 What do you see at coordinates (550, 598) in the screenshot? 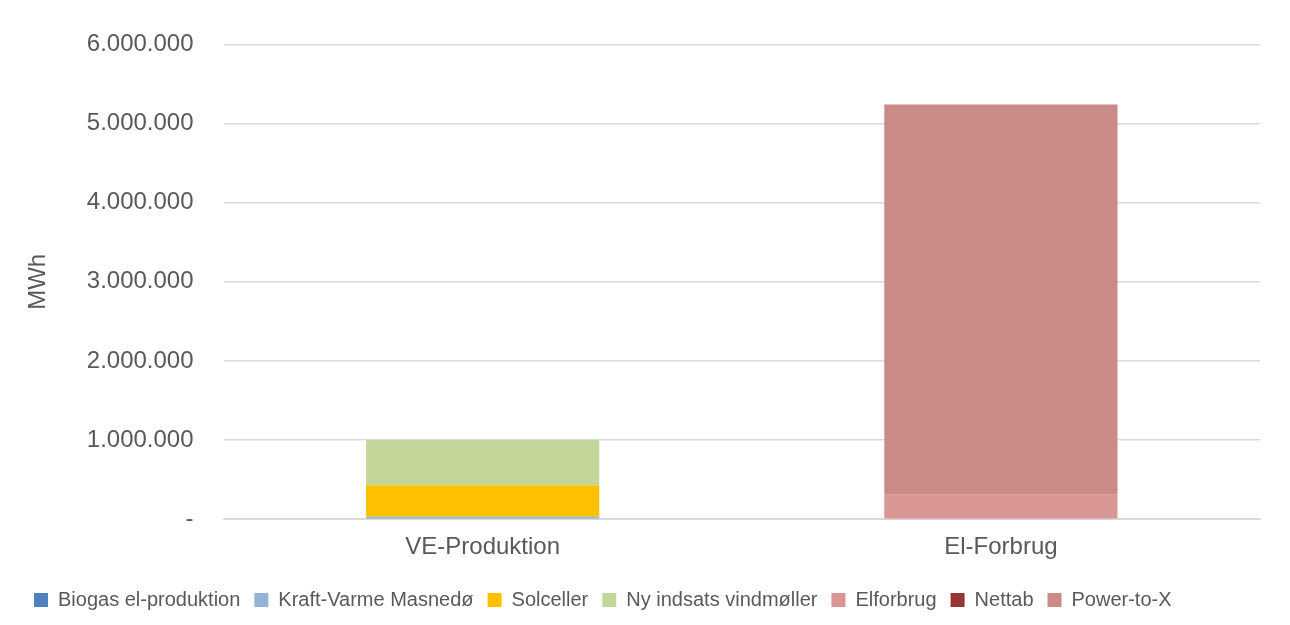
I see `legend-label: Solceller` at bounding box center [550, 598].